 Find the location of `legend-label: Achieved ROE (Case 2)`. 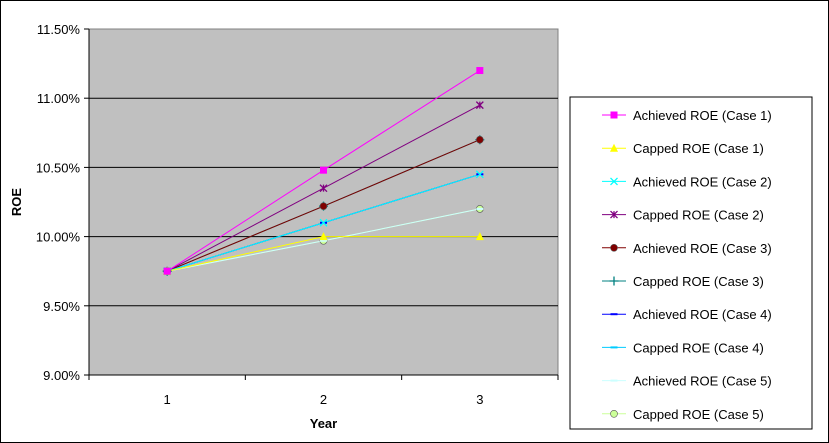

legend-label: Achieved ROE (Case 2) is located at coordinates (702, 181).